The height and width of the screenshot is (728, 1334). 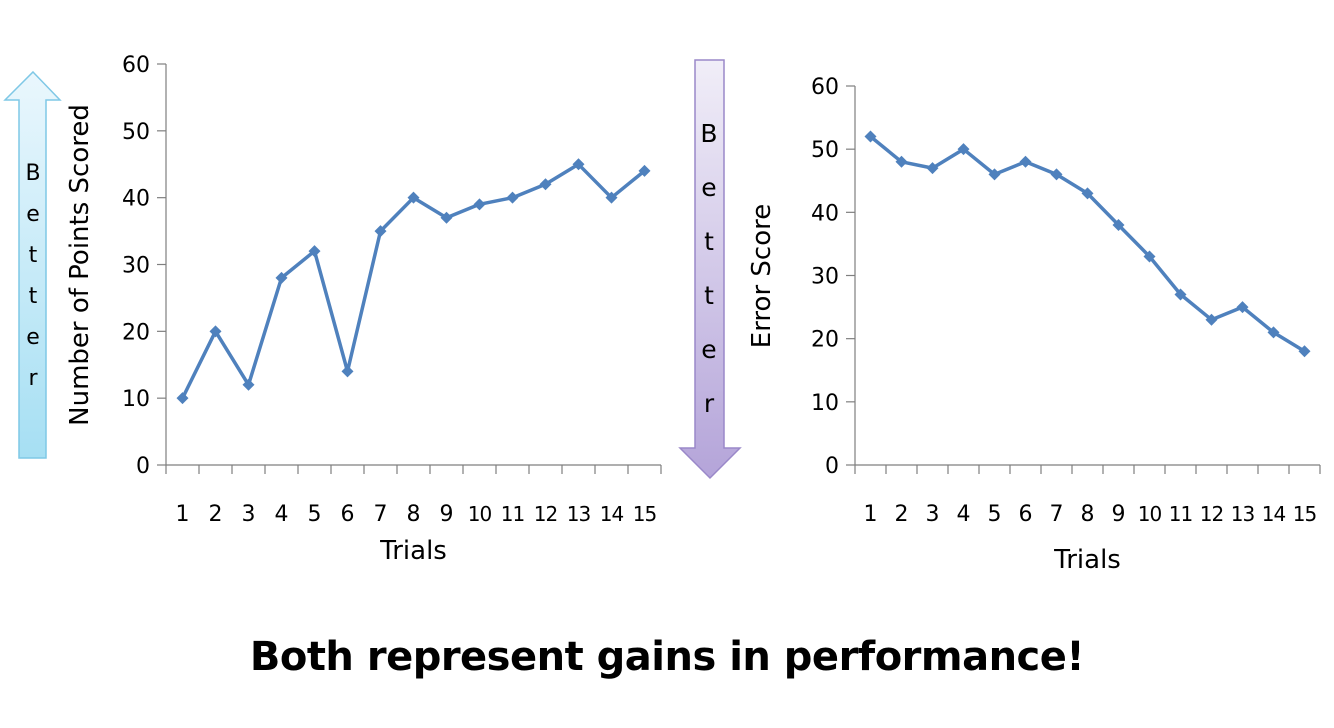 What do you see at coordinates (762, 276) in the screenshot?
I see `y-axis-title: Error Score` at bounding box center [762, 276].